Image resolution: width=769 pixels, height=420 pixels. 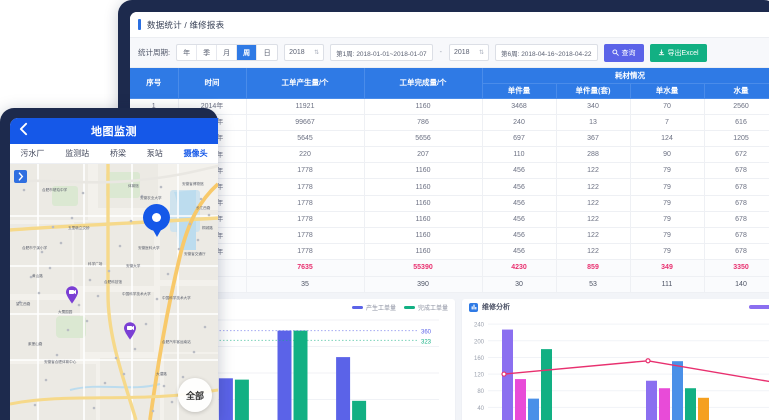 What do you see at coordinates (615, 307) in the screenshot?
I see `combo-chart-header: 维修分析` at bounding box center [615, 307].